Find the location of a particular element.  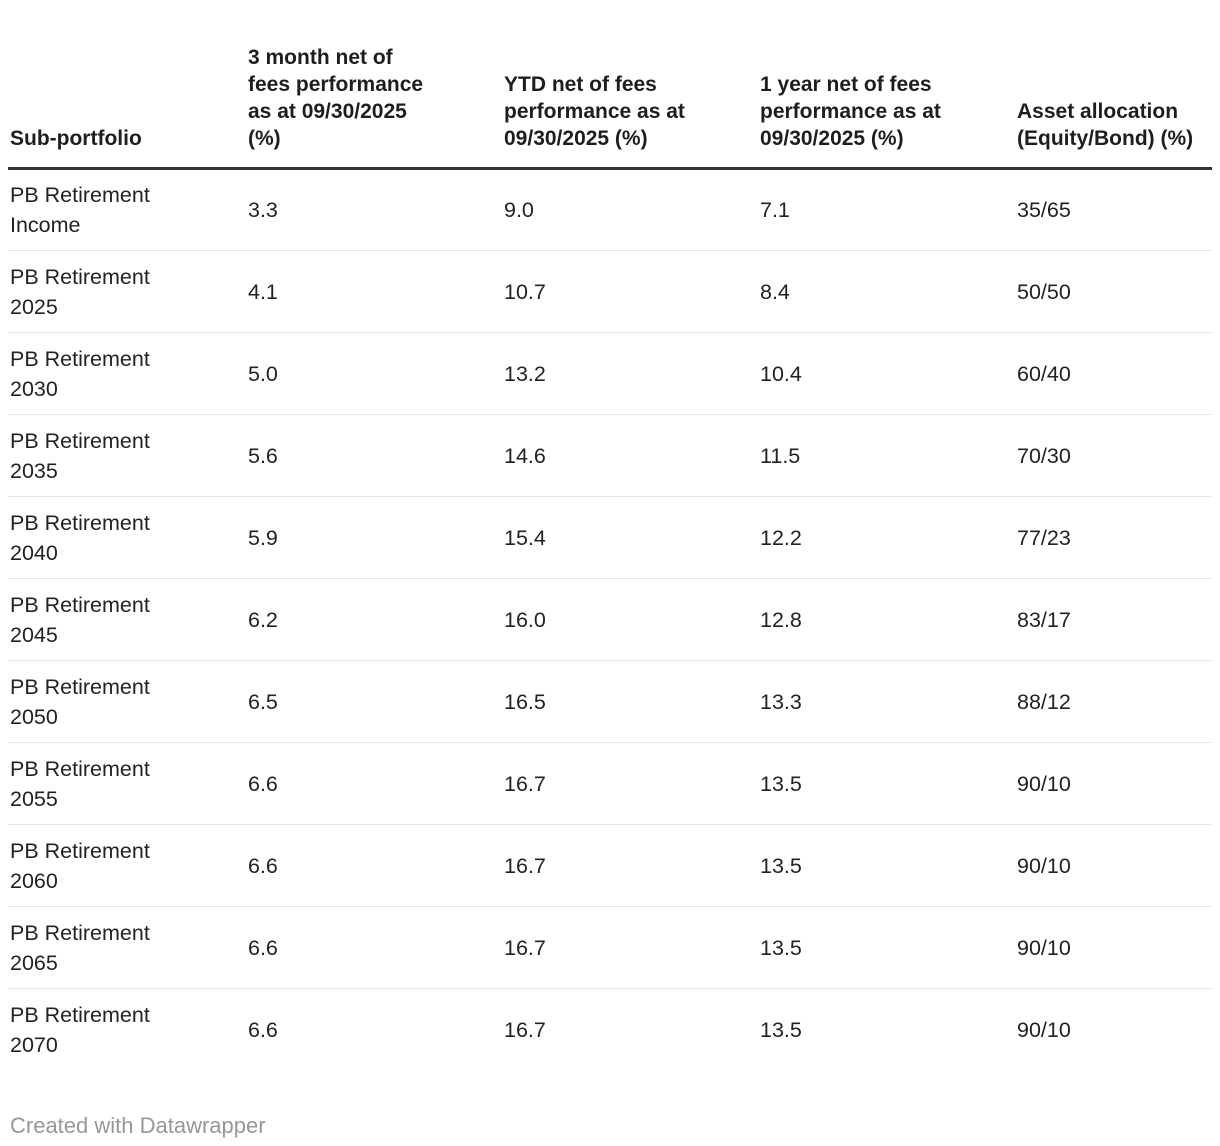

cell-value: 3.3 is located at coordinates (263, 210).